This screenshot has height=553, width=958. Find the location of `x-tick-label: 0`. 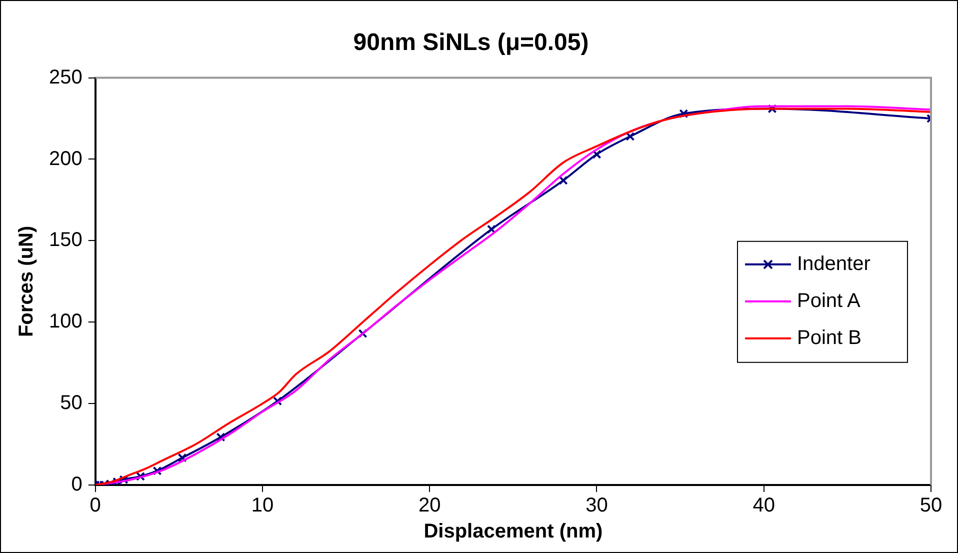

x-tick-label: 0 is located at coordinates (95, 505).